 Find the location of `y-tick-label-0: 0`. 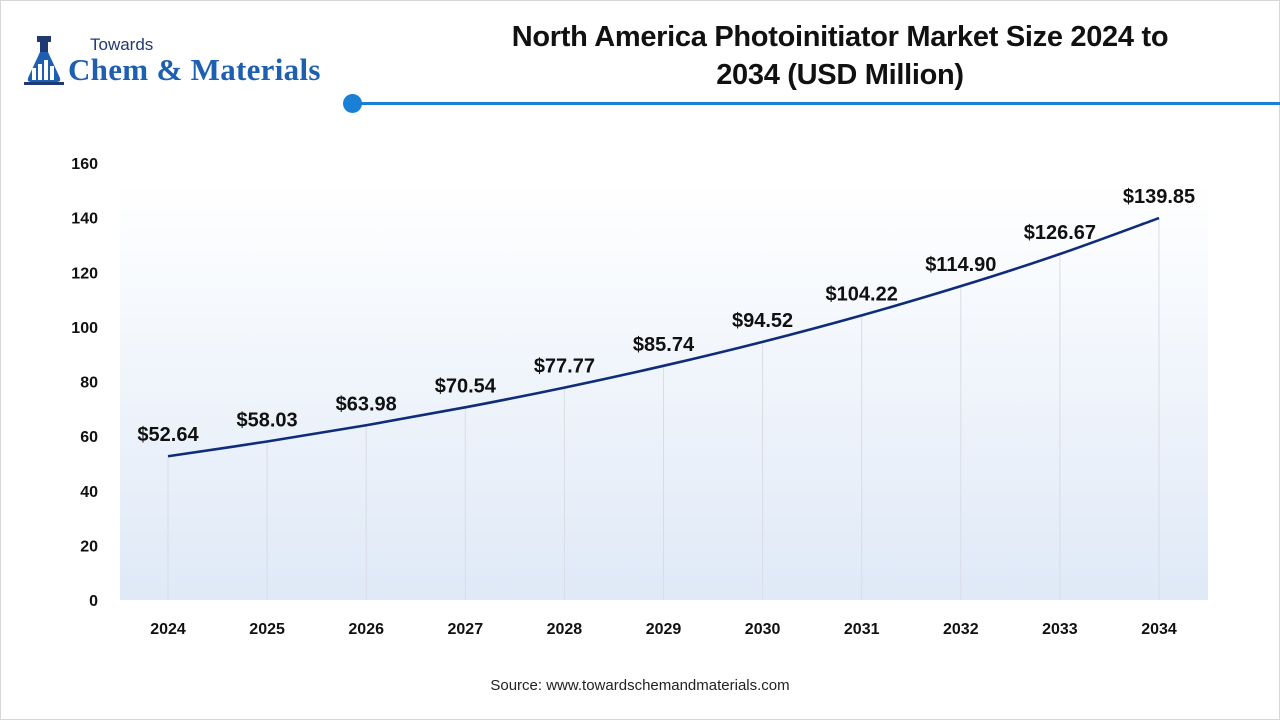

y-tick-label-0: 0 is located at coordinates (93, 601).